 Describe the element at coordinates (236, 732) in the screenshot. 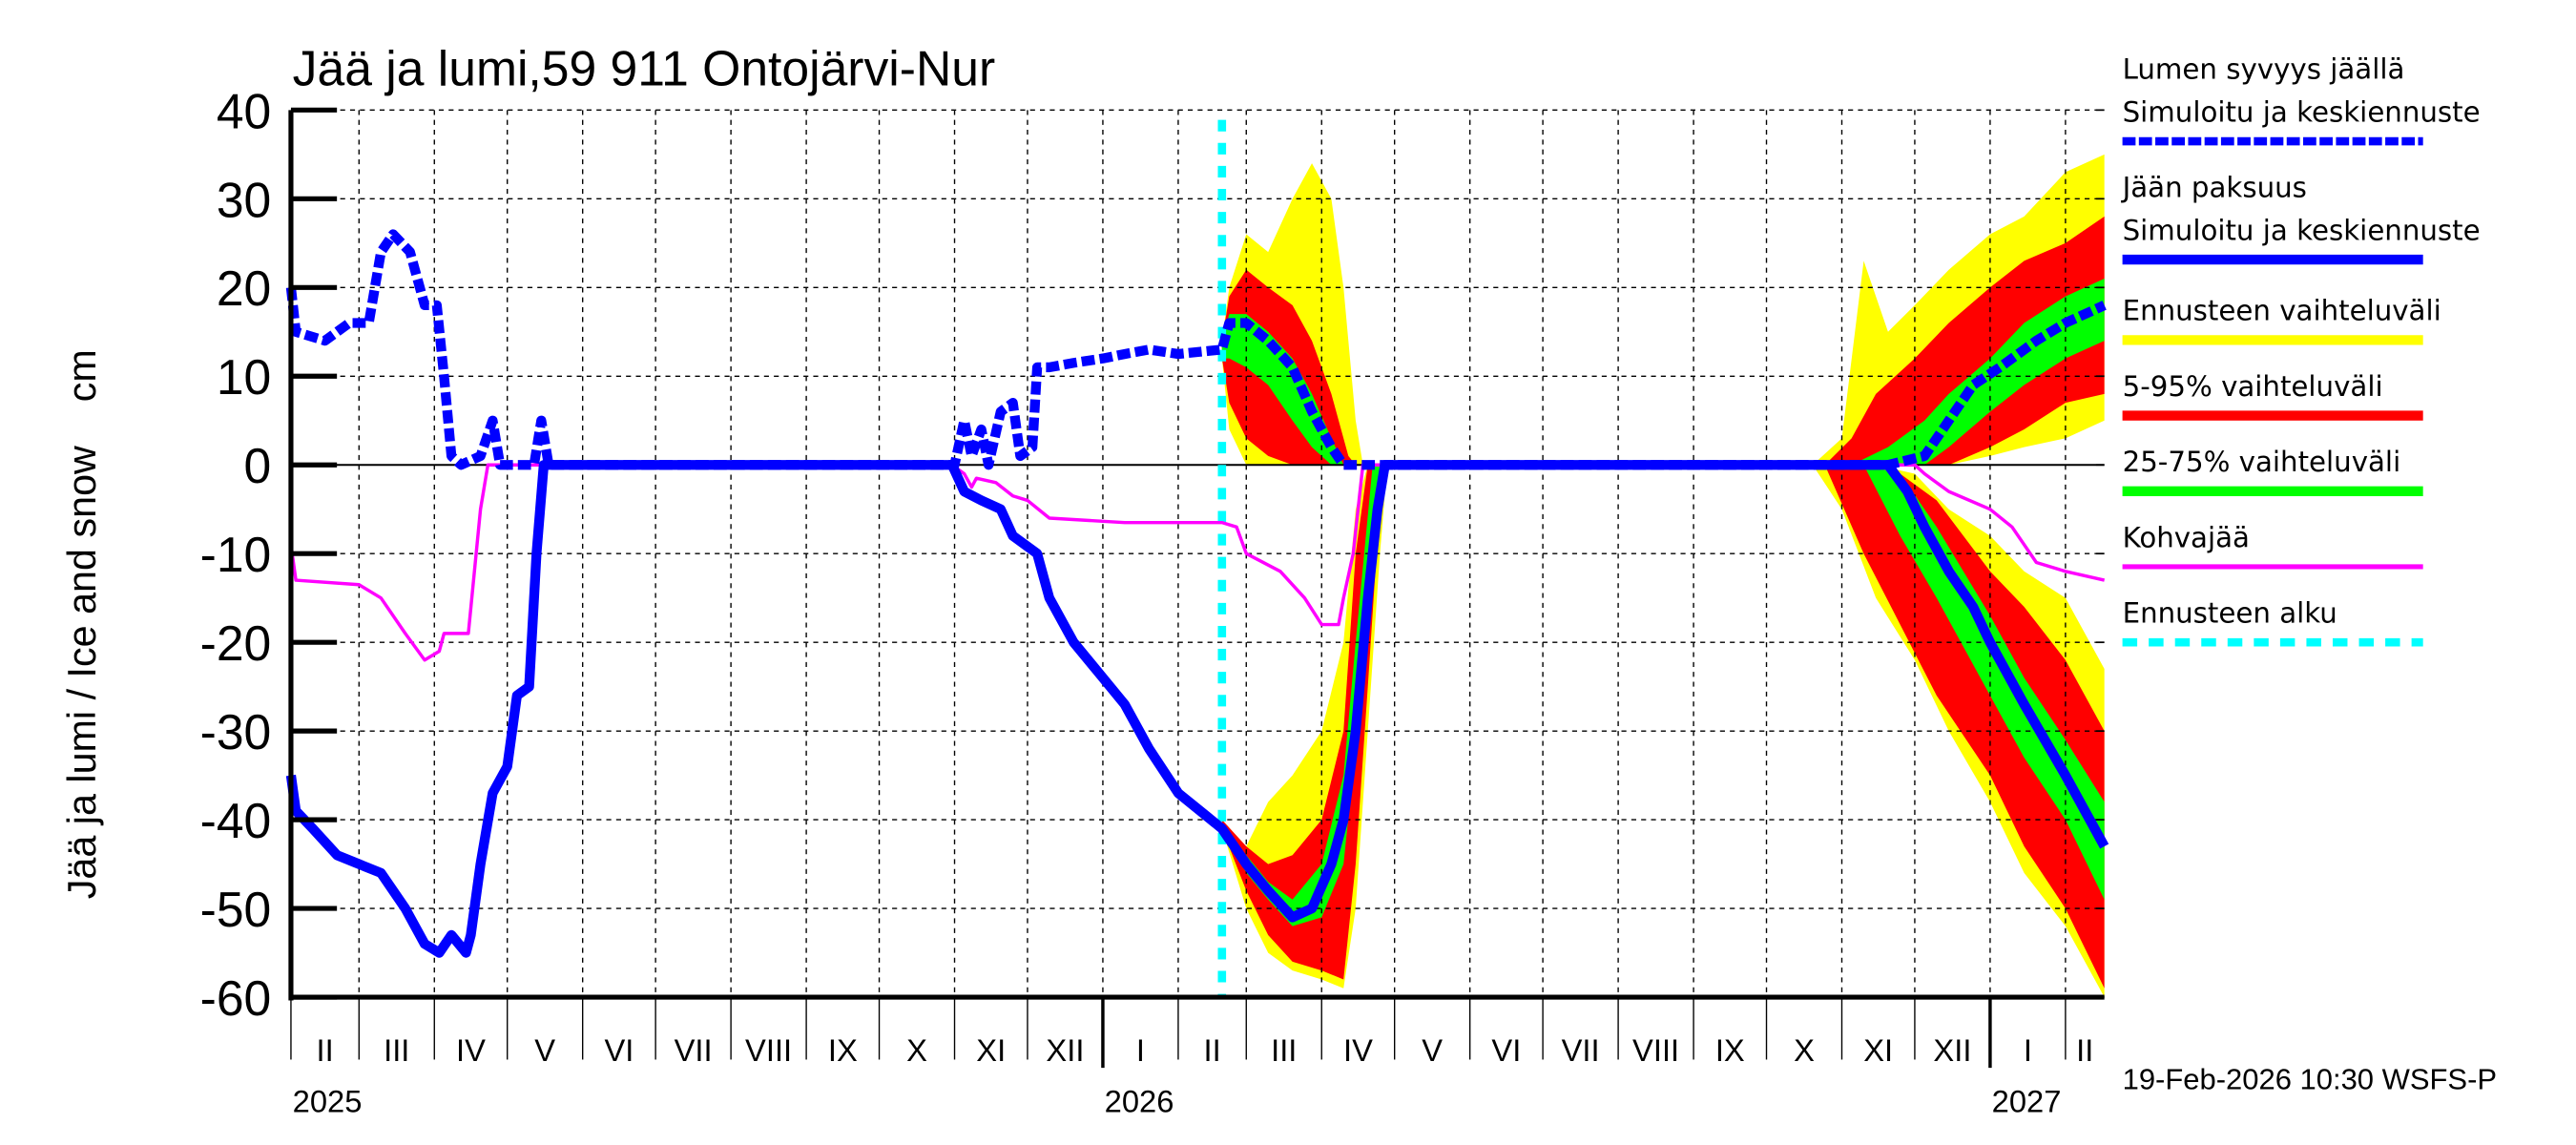

I see `y-tick-label: -30` at that location.